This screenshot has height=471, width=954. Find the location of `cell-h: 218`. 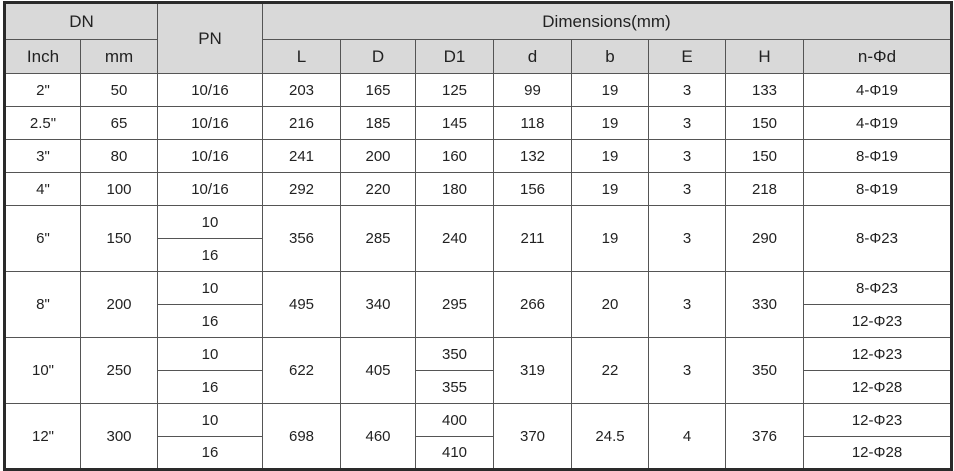

cell-h: 218 is located at coordinates (764, 189).